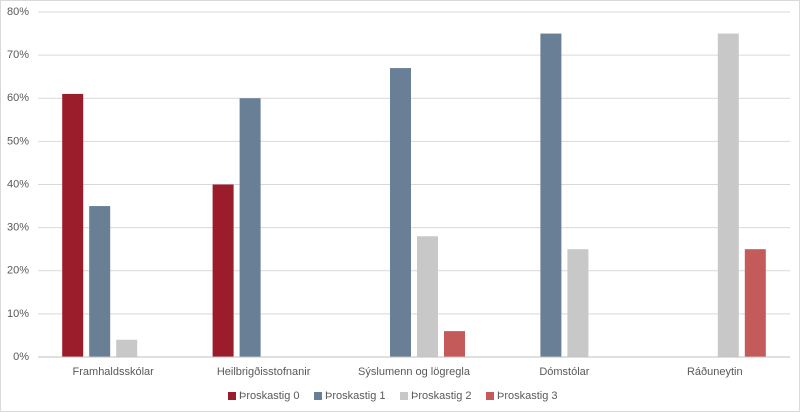  What do you see at coordinates (264, 372) in the screenshot?
I see `x-tick-label: Heilbrigðisstofnanir` at bounding box center [264, 372].